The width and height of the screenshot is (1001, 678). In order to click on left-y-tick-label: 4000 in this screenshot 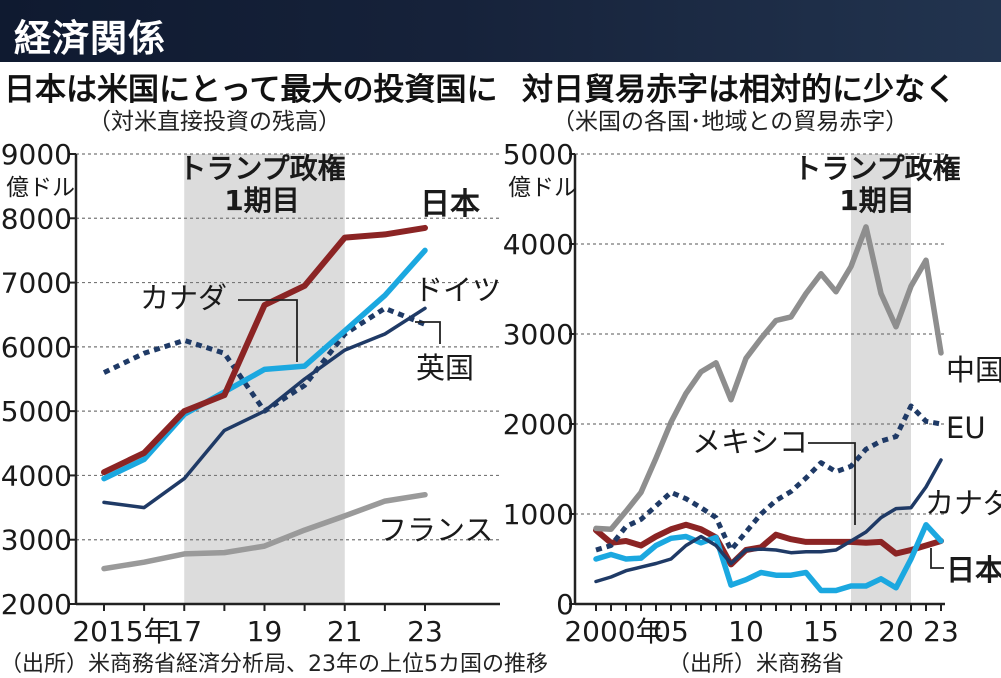, I will do `click(36, 475)`.